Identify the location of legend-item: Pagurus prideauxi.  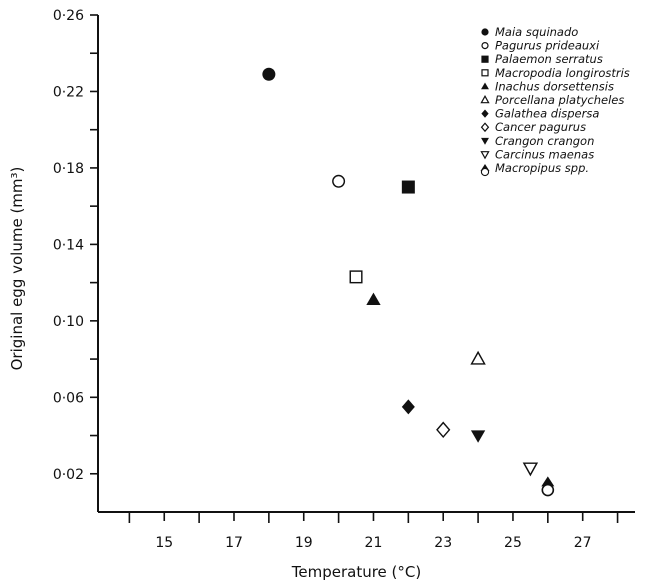
(540, 46).